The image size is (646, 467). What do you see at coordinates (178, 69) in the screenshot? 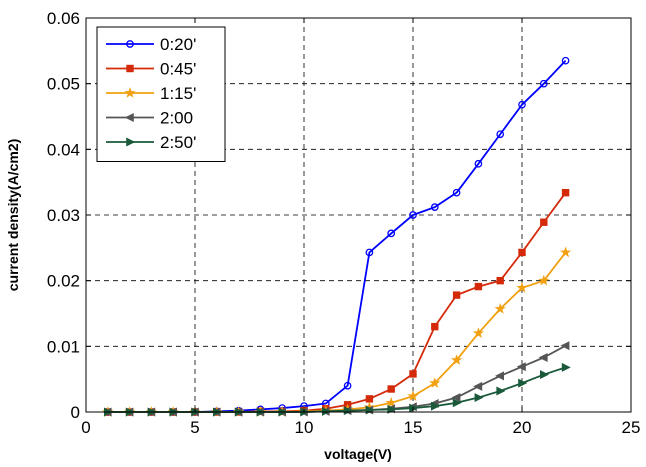
I see `legend-label: 0:45'` at bounding box center [178, 69].